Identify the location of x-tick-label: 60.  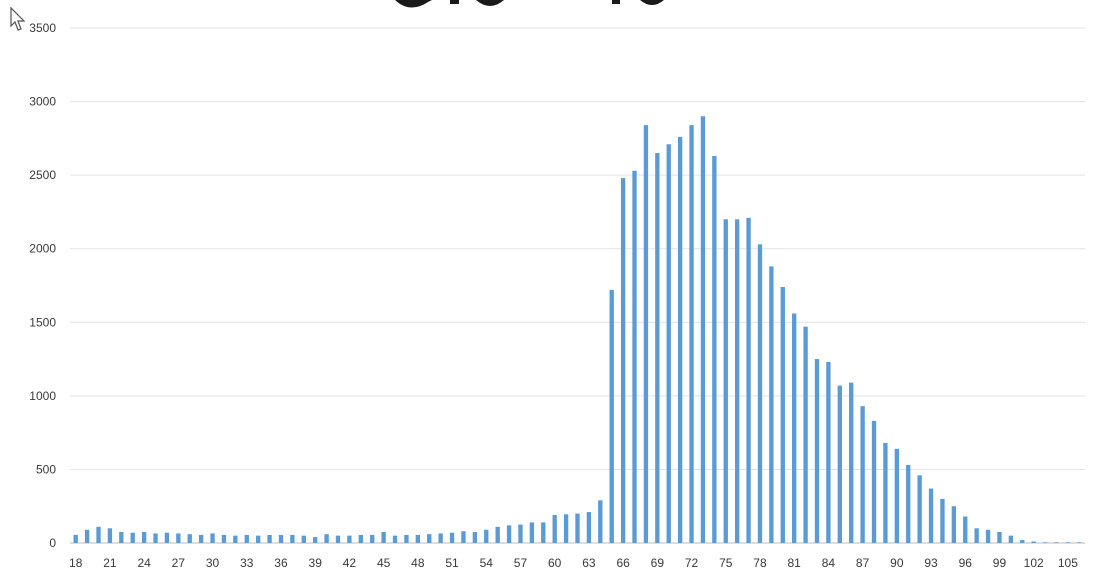
(555, 563).